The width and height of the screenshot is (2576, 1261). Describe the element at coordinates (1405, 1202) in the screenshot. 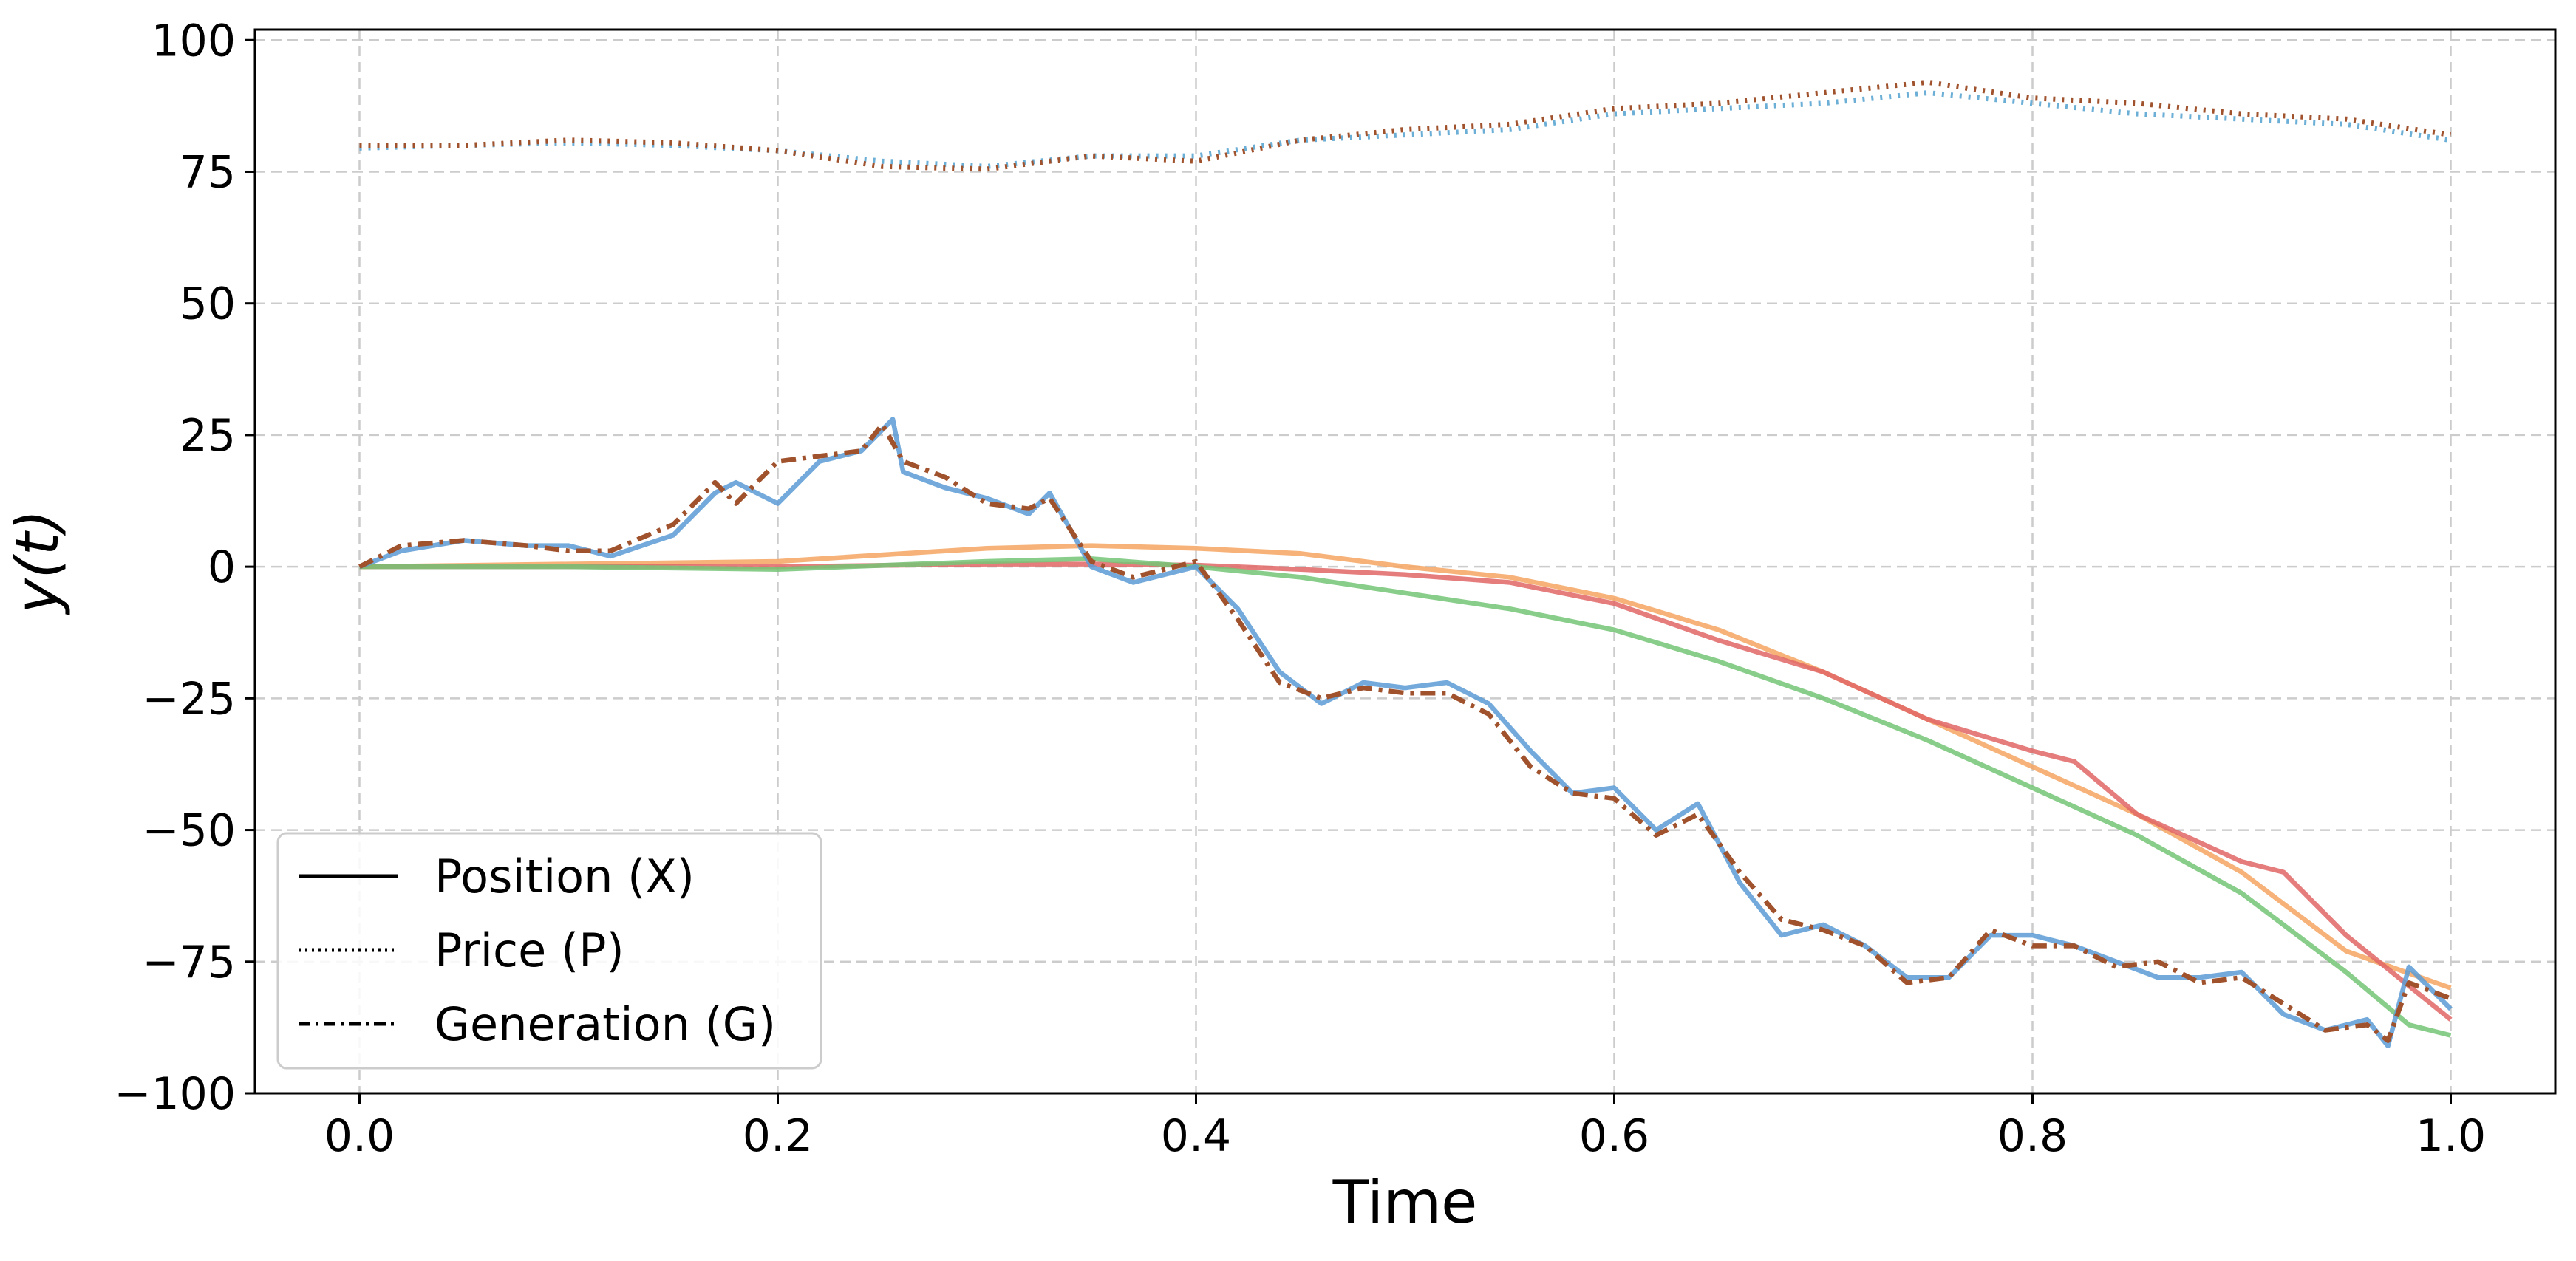

I see `x-axis-title: Time` at that location.